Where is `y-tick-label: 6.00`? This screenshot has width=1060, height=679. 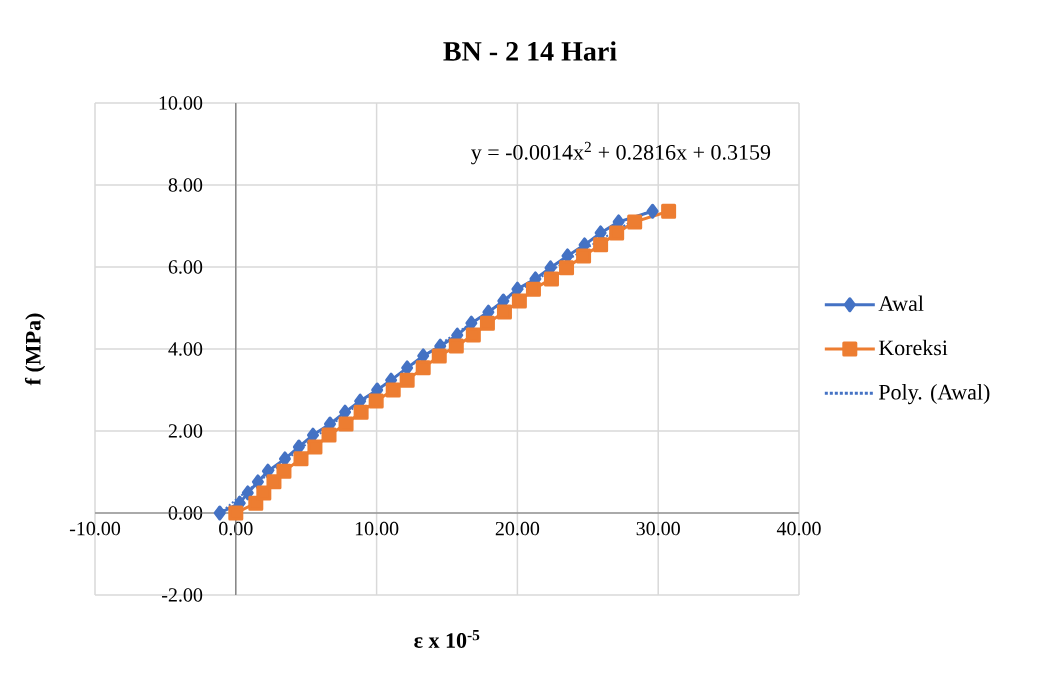
y-tick-label: 6.00 is located at coordinates (185, 267).